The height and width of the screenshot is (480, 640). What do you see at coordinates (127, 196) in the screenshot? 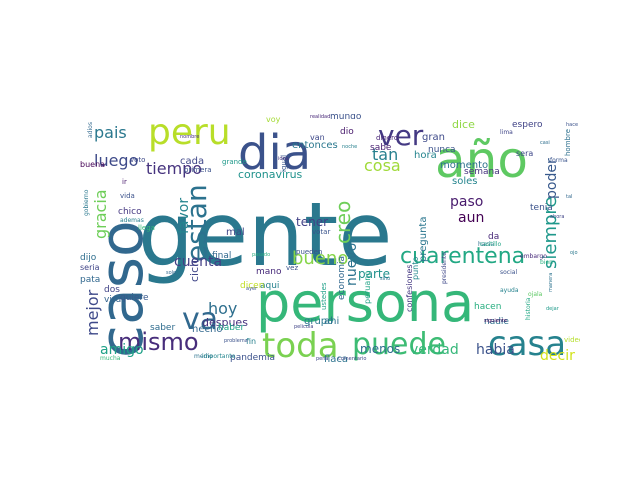
I see `cloud-word: vida` at bounding box center [127, 196].